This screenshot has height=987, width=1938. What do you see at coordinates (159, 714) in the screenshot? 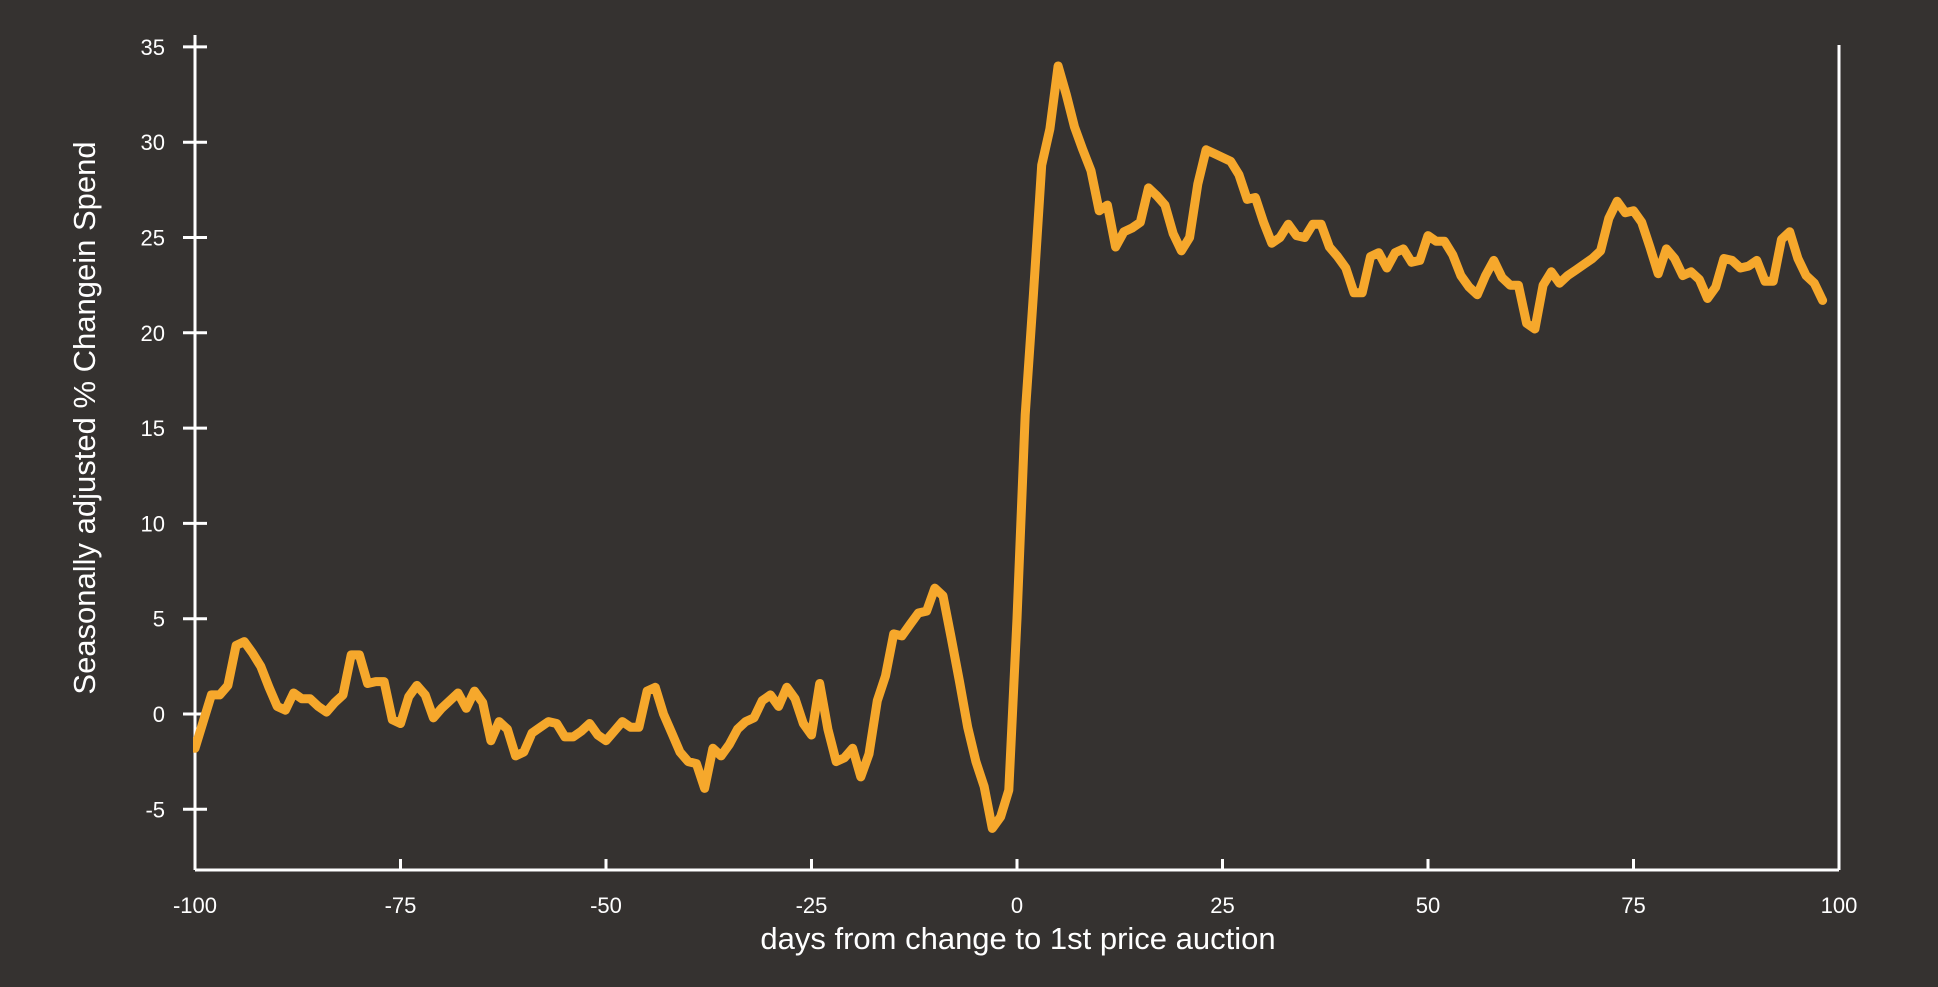
I see `y-tick-label: 0` at bounding box center [159, 714].